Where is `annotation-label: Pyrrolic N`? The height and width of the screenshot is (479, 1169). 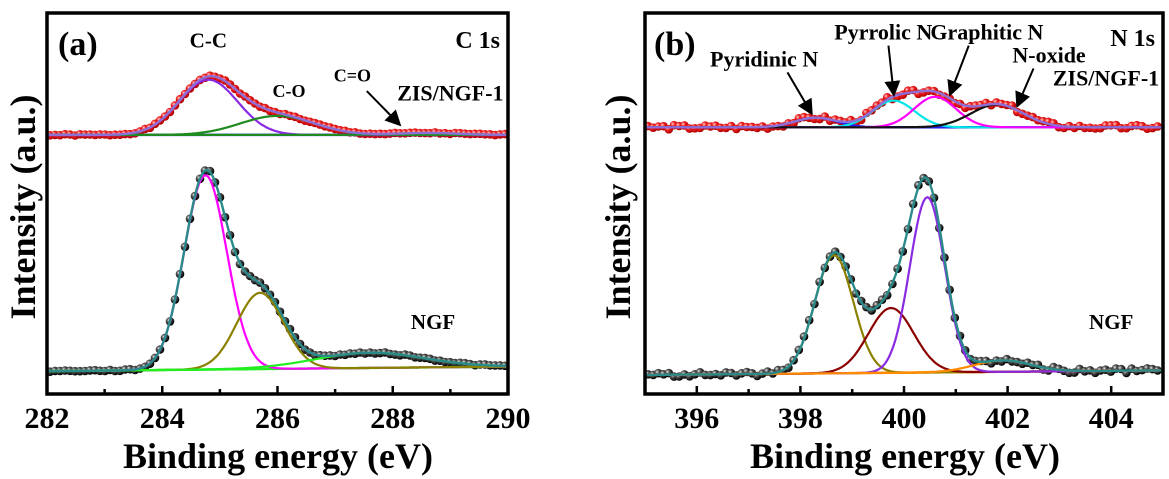 annotation-label: Pyrrolic N is located at coordinates (883, 32).